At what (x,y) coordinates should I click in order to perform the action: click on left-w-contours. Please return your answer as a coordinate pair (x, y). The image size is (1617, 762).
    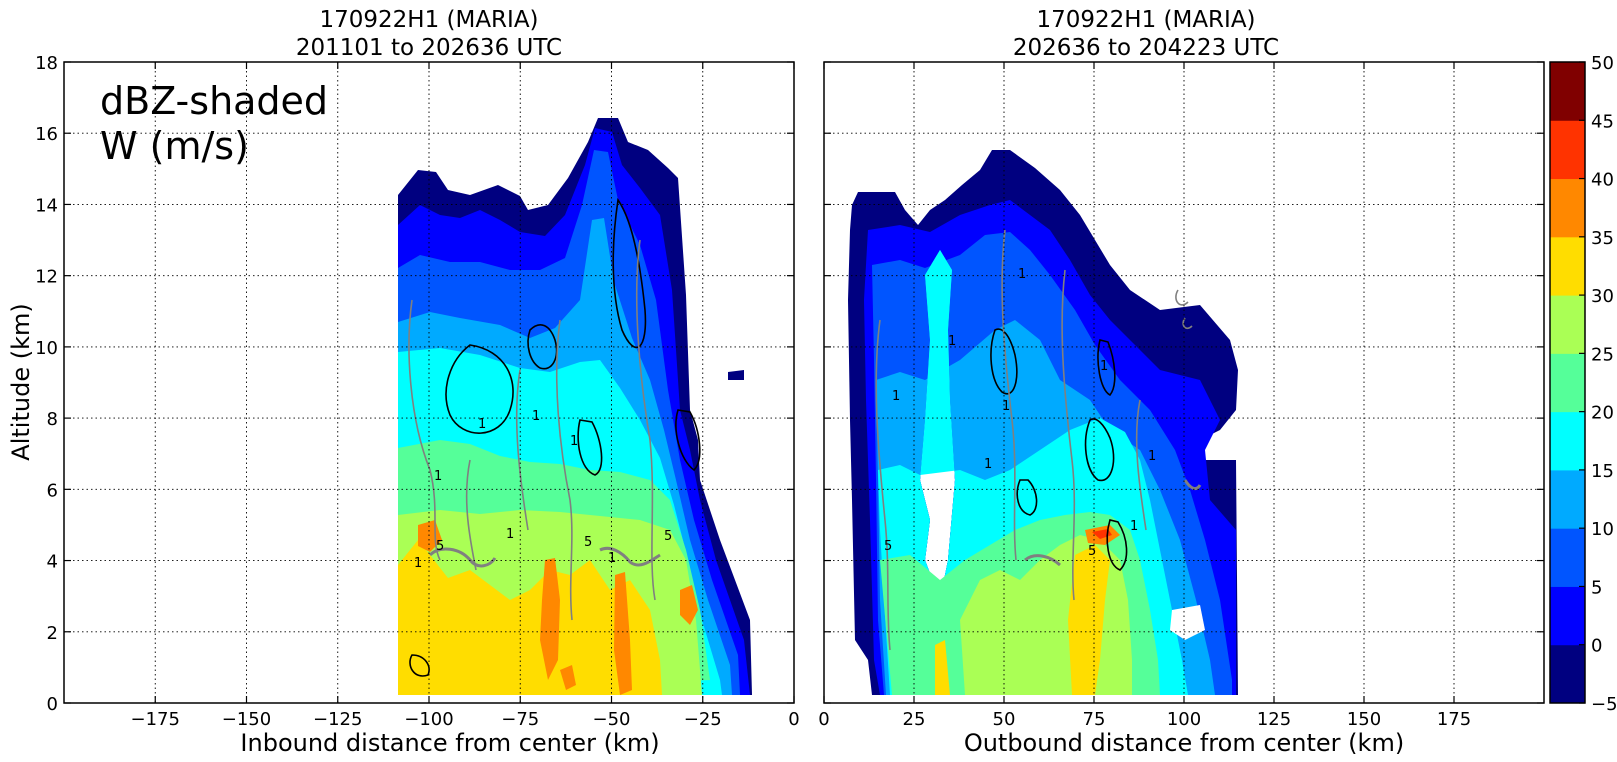
    Looking at the image, I should click on (554, 437).